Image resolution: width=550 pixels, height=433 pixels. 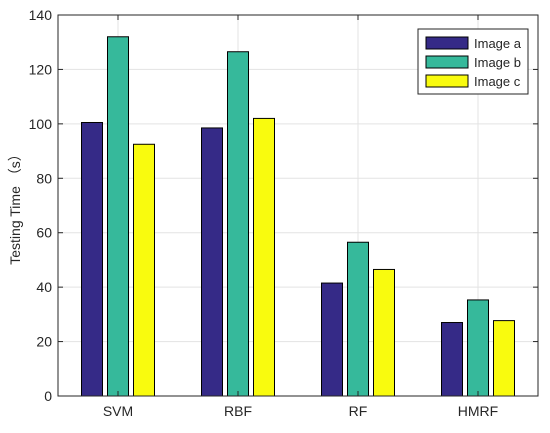 I want to click on x-tick-label: RBF, so click(x=238, y=411).